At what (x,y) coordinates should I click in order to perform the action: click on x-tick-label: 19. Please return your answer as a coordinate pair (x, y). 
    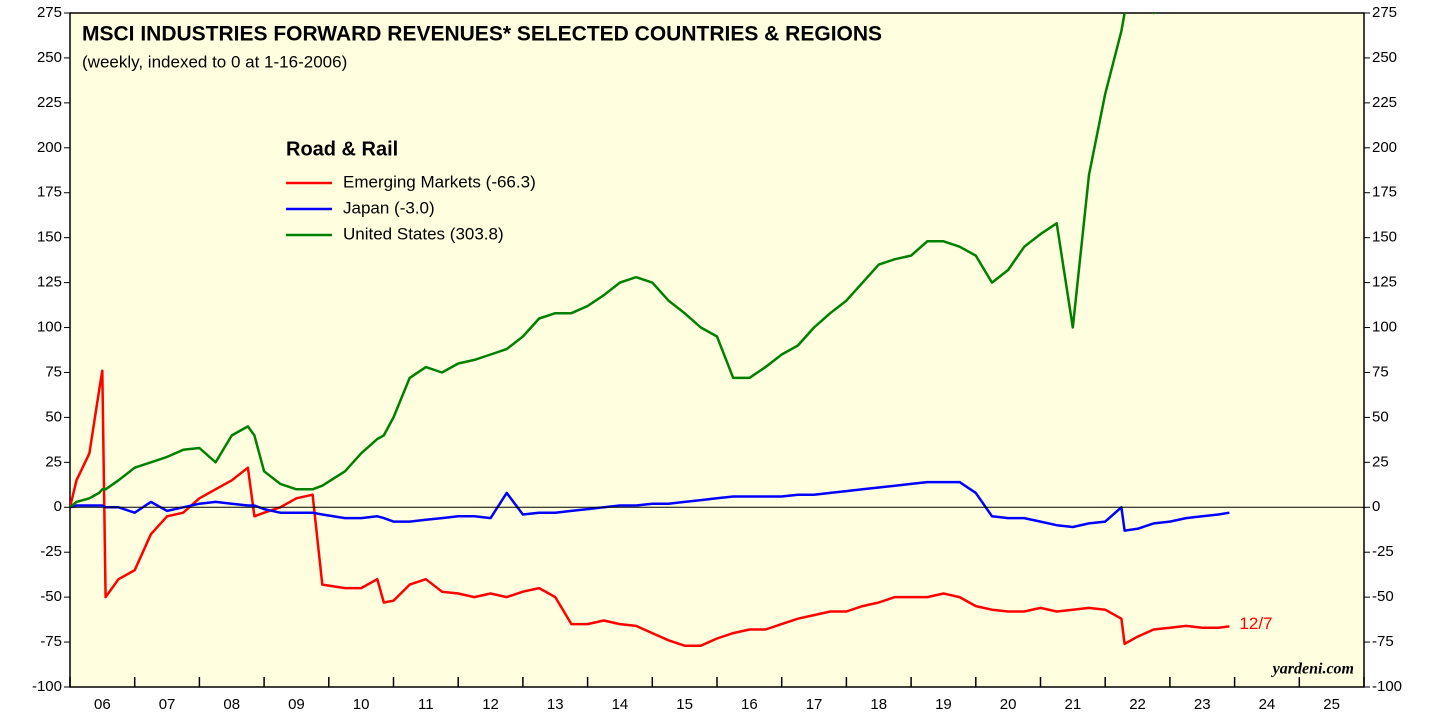
    Looking at the image, I should click on (943, 704).